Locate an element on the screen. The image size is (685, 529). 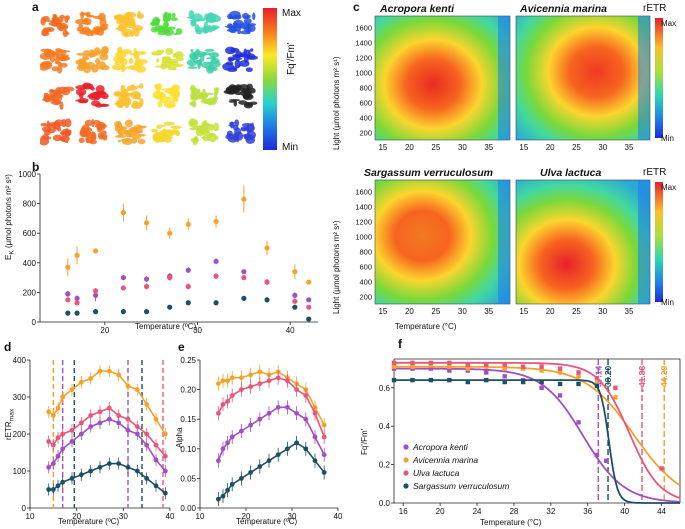
temp-tick-label: 15 is located at coordinates (382, 147).